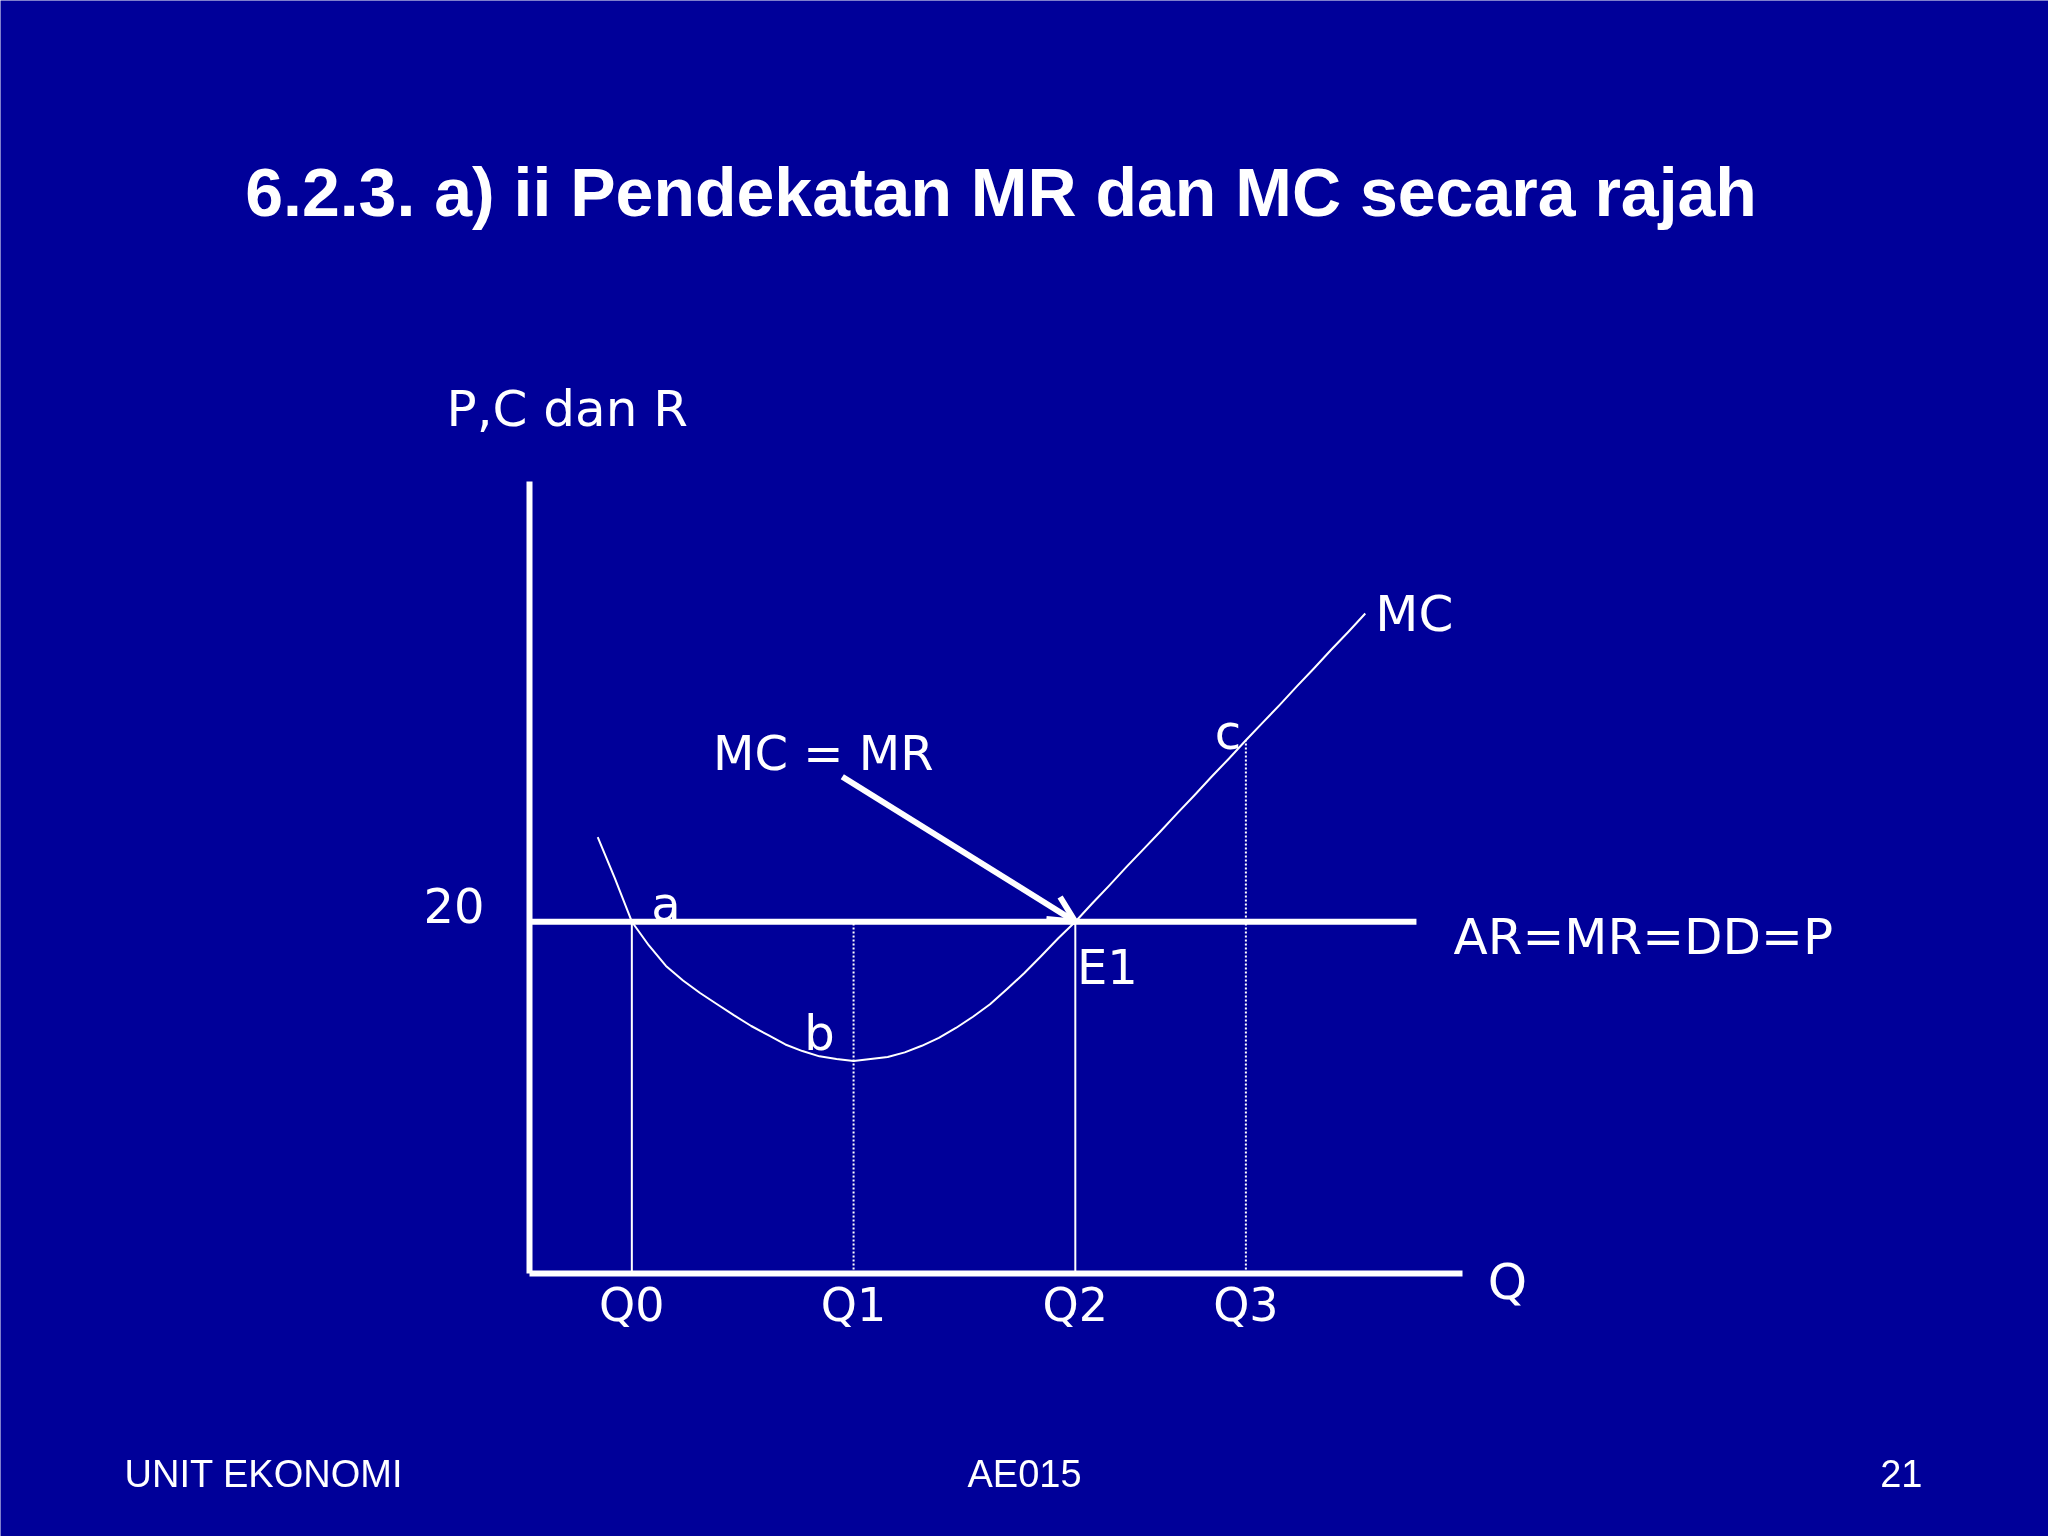  What do you see at coordinates (454, 906) in the screenshot?
I see `text: 20` at bounding box center [454, 906].